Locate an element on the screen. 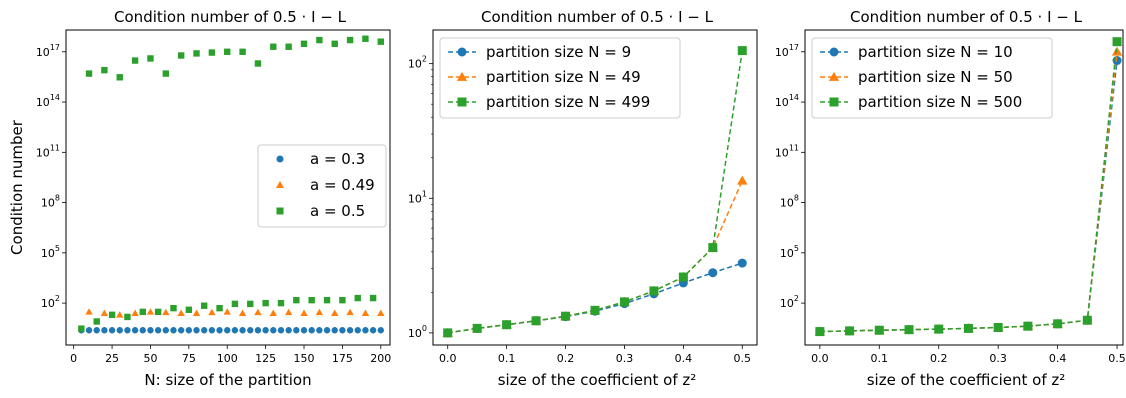 Image resolution: width=1126 pixels, height=398 pixels. chart-title: Condition number of 0.5 · I − L is located at coordinates (230, 17).